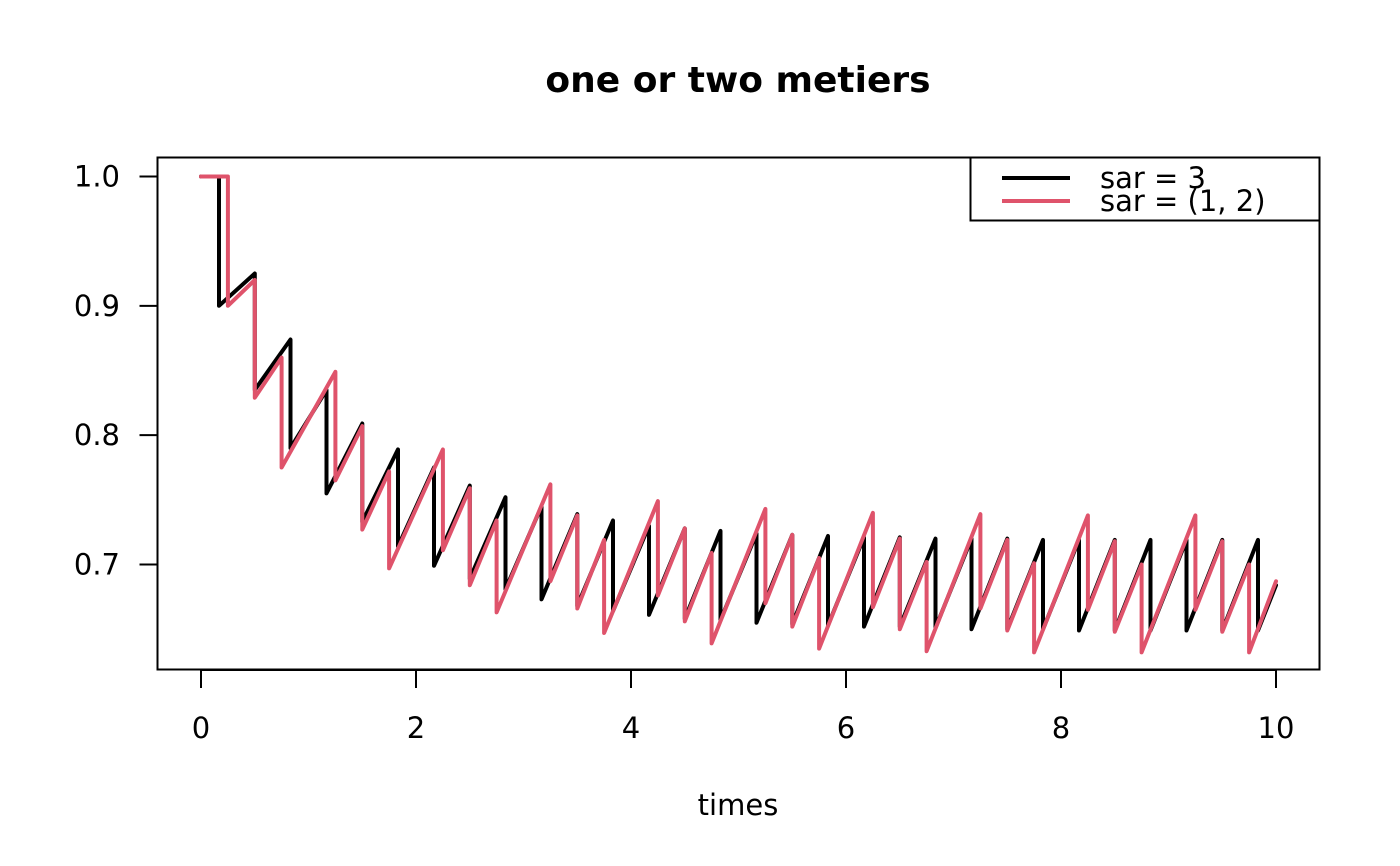  I want to click on x-tick-label: 8, so click(1061, 728).